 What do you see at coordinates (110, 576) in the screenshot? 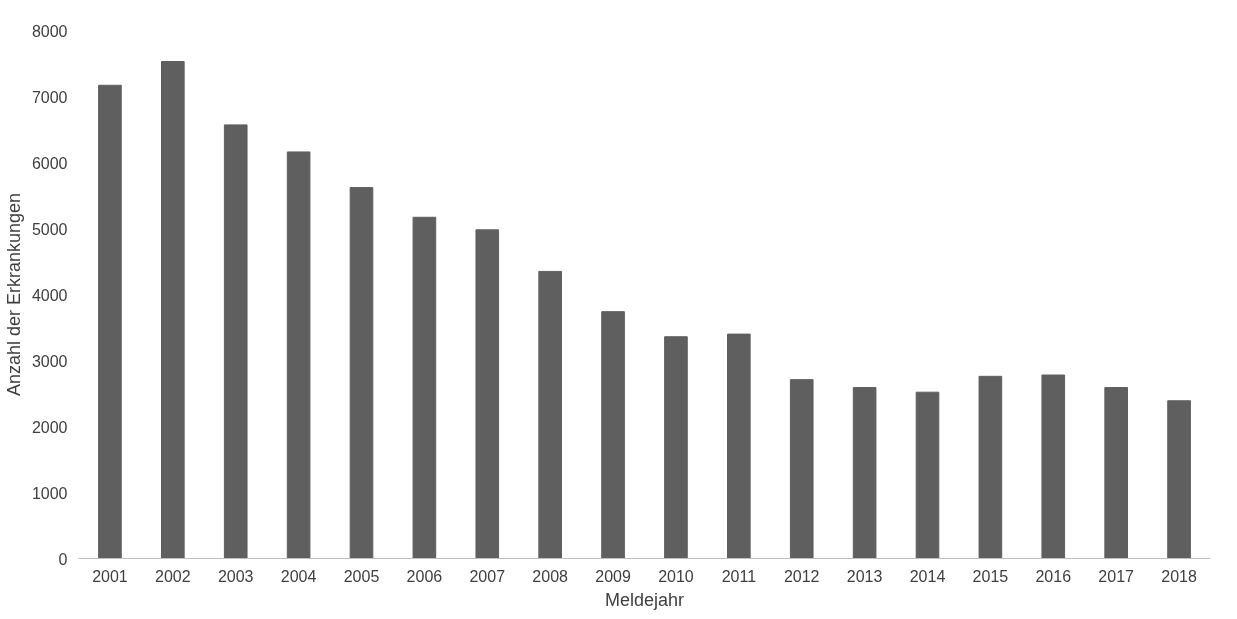
I see `x-tick-label: 2001` at bounding box center [110, 576].